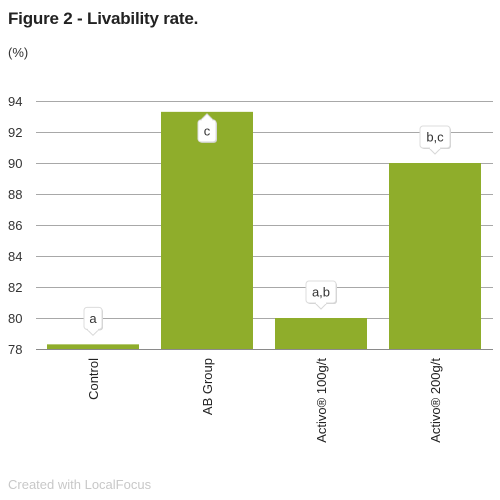  What do you see at coordinates (321, 292) in the screenshot?
I see `data-annotation: a,b` at bounding box center [321, 292].